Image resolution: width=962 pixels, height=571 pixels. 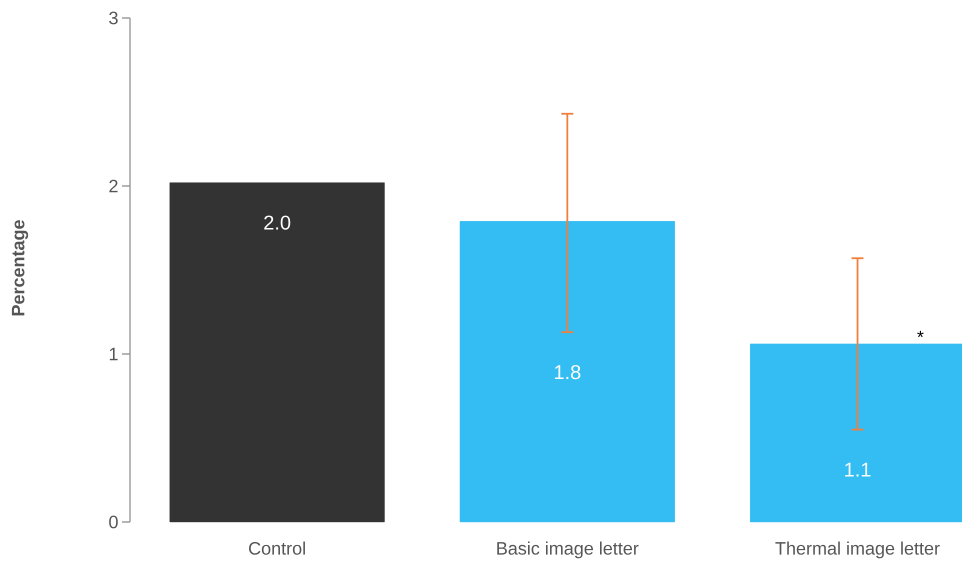 What do you see at coordinates (277, 548) in the screenshot?
I see `x-tick-label: Control` at bounding box center [277, 548].